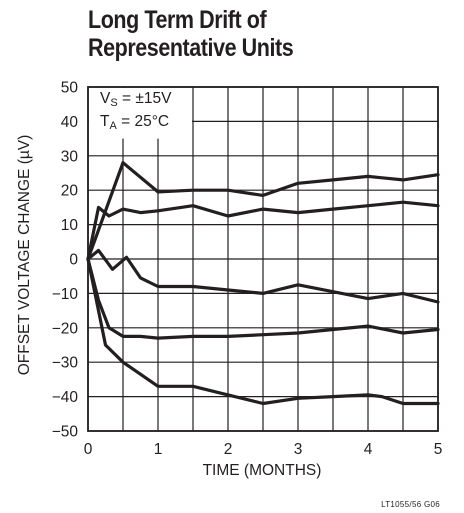 The width and height of the screenshot is (464, 513). Describe the element at coordinates (70, 191) in the screenshot. I see `y-tick-label: 20` at that location.